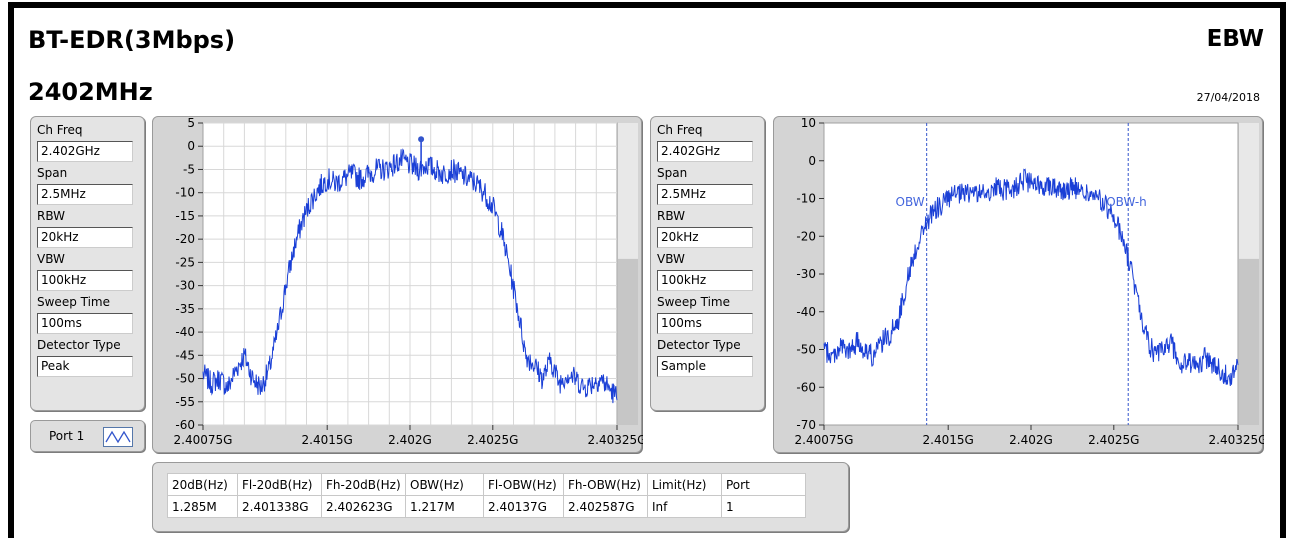 This screenshot has height=538, width=1292. What do you see at coordinates (705, 366) in the screenshot?
I see `detector-type-field: Sample` at bounding box center [705, 366].